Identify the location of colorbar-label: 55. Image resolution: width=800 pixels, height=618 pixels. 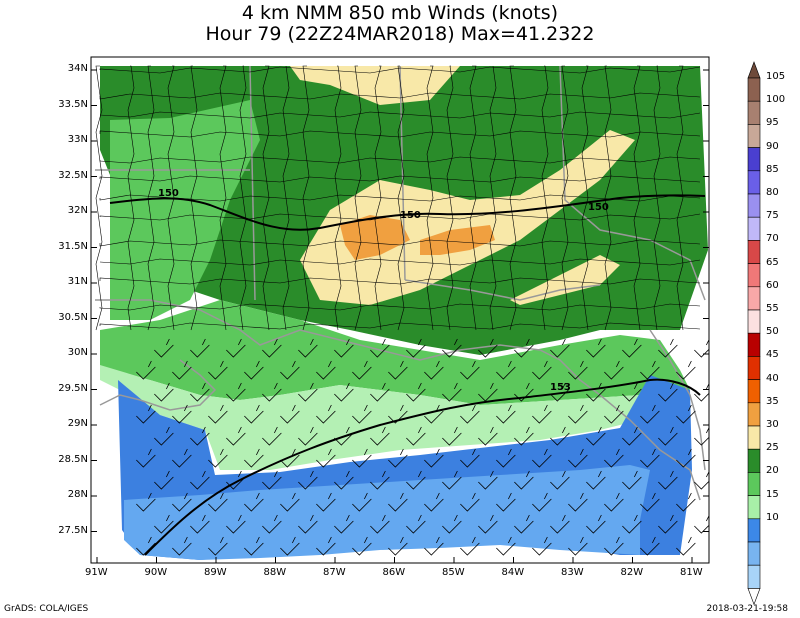
(772, 308).